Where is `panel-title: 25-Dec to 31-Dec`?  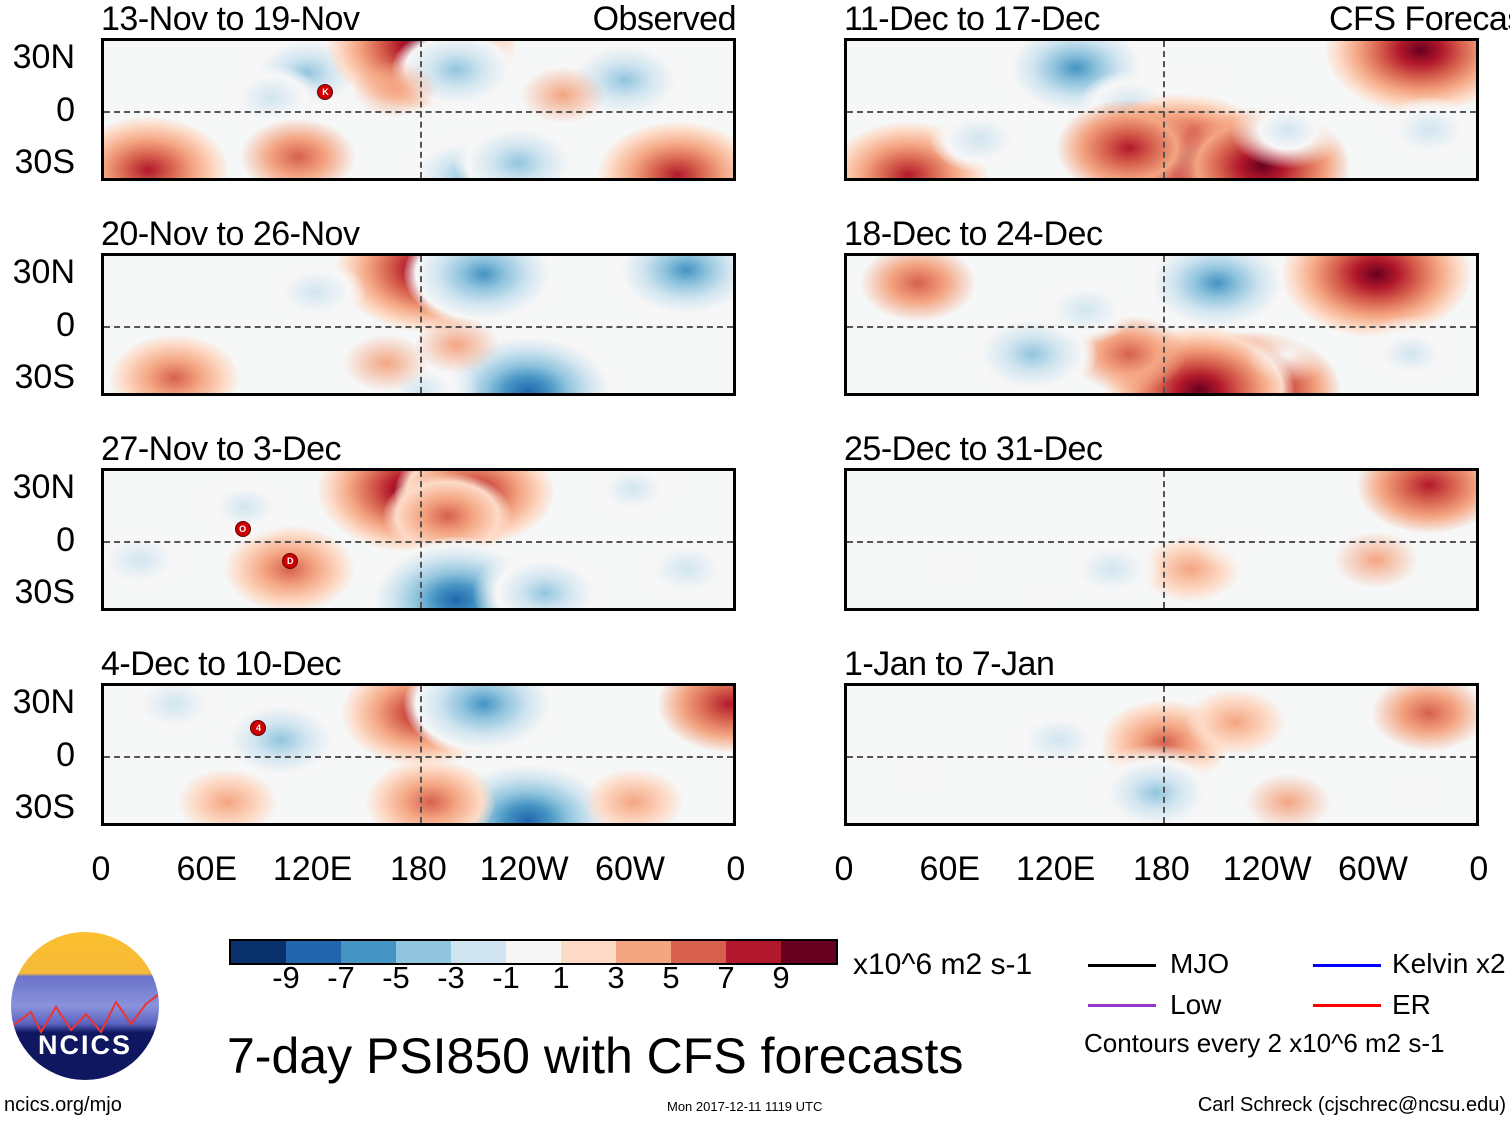 panel-title: 25-Dec to 31-Dec is located at coordinates (973, 449).